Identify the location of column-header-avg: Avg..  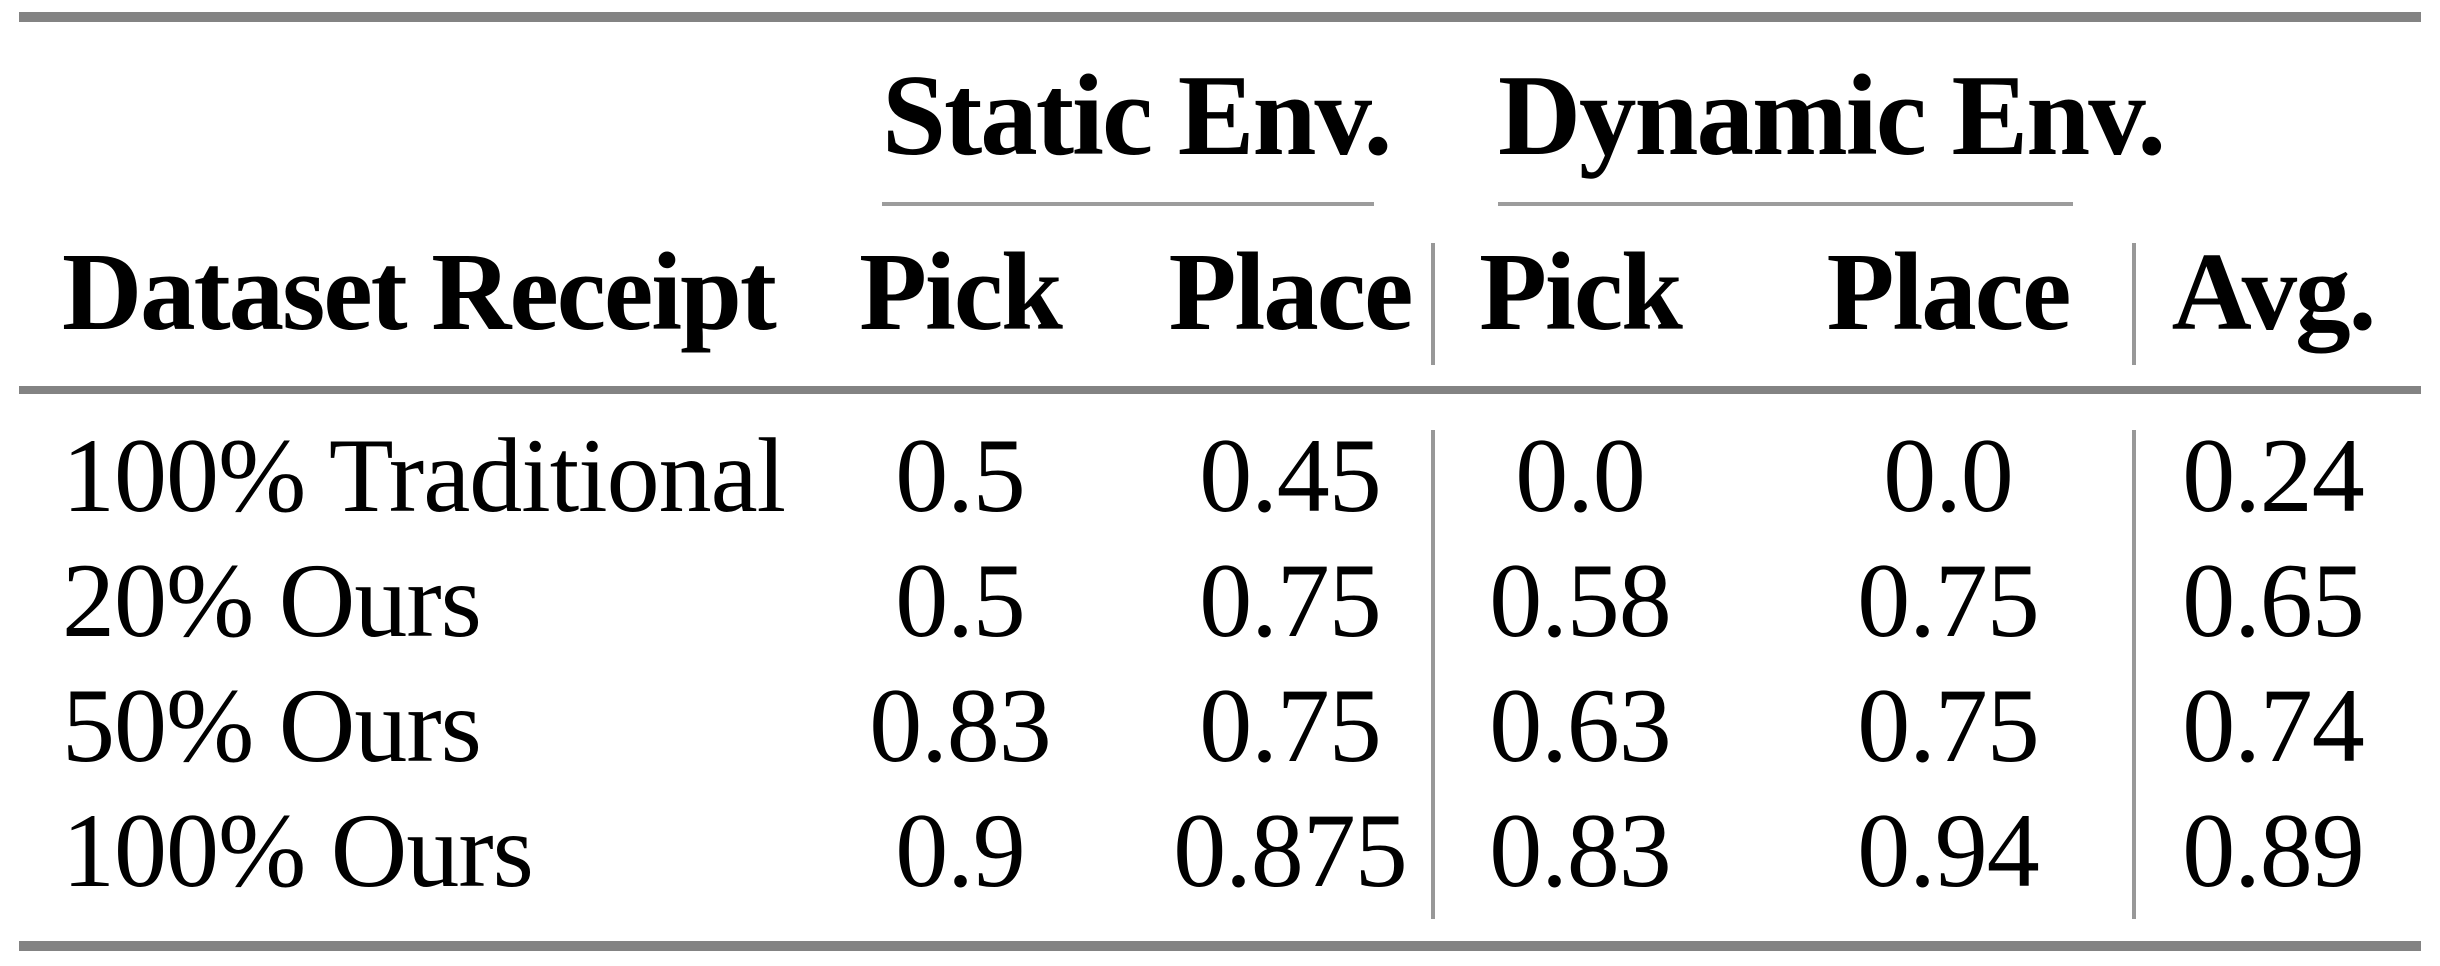
(2274, 292).